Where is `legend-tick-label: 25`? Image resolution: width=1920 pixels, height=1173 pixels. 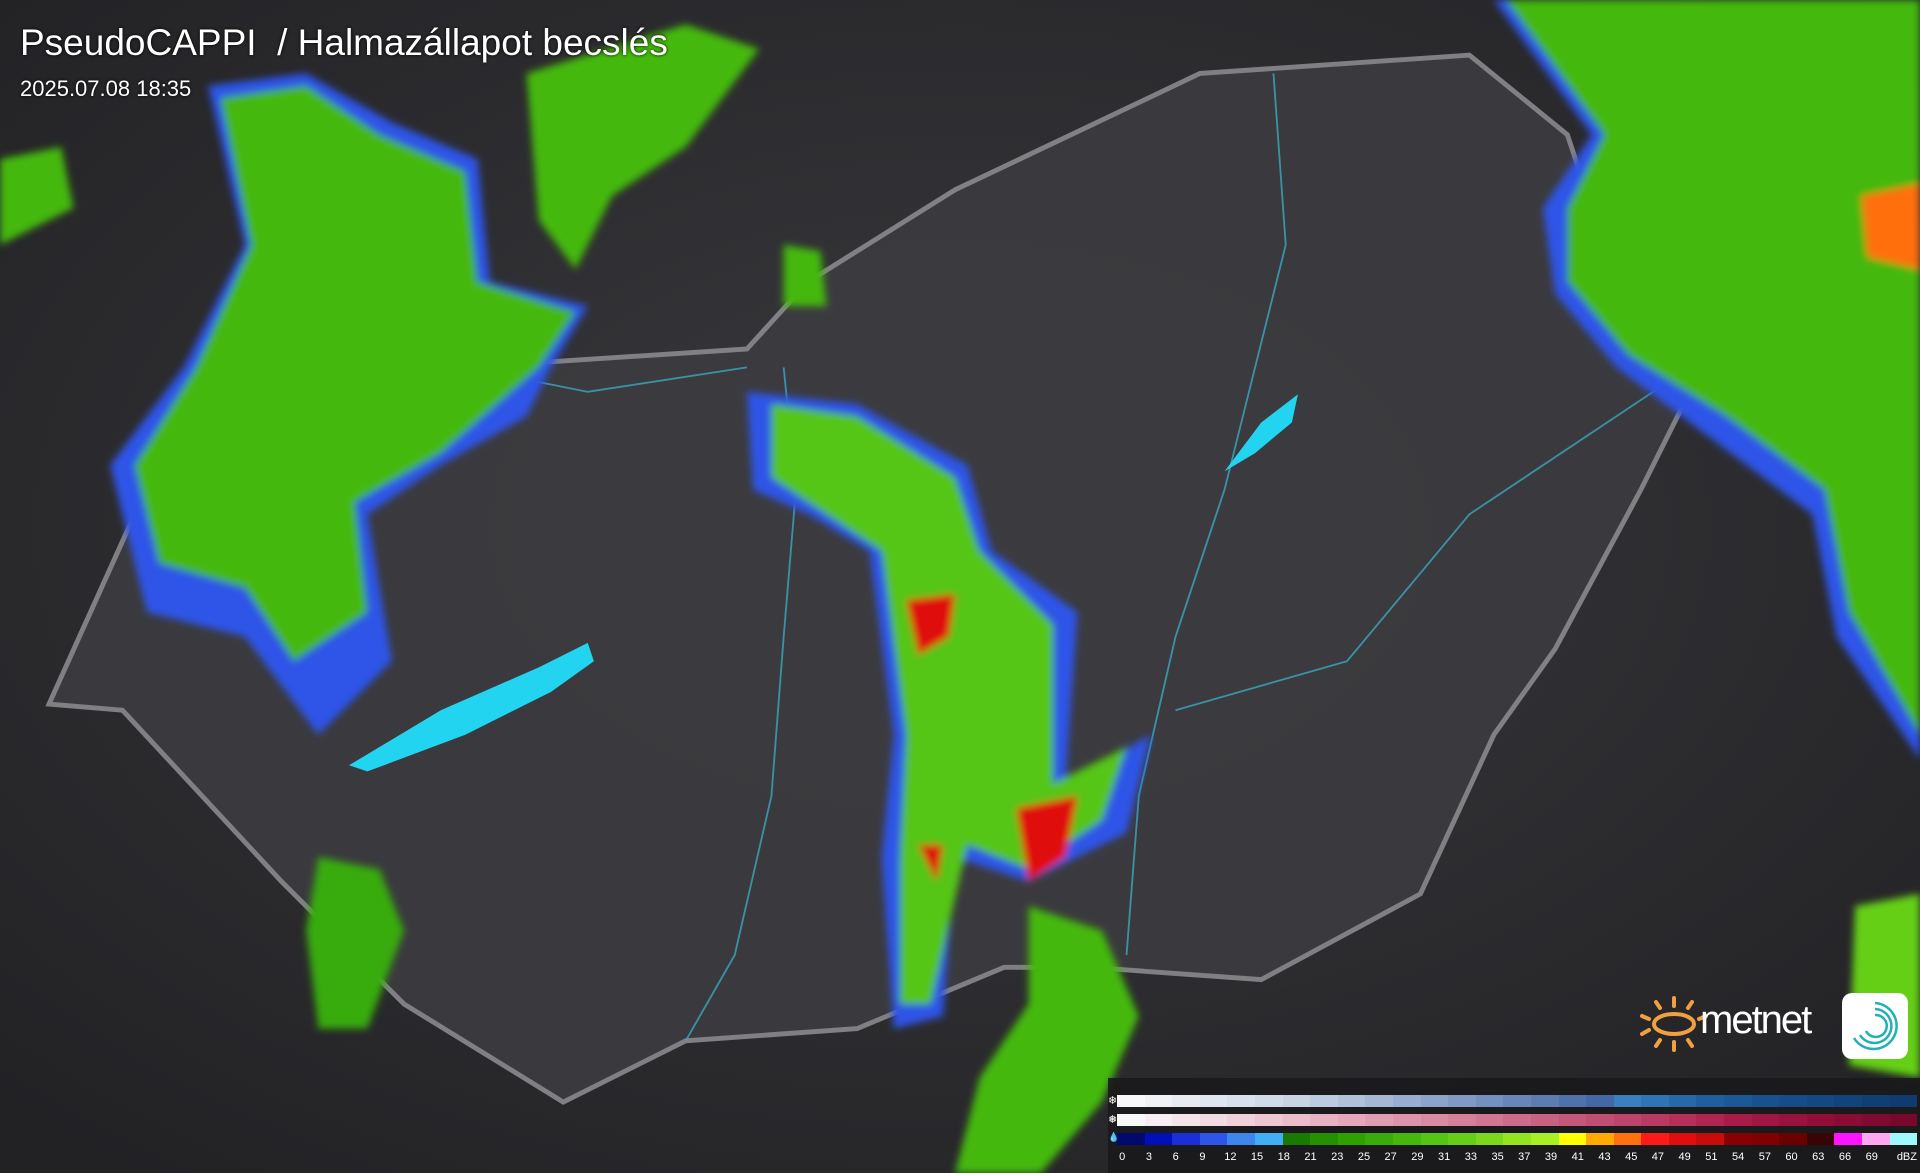
legend-tick-label: 25 is located at coordinates (1364, 1157).